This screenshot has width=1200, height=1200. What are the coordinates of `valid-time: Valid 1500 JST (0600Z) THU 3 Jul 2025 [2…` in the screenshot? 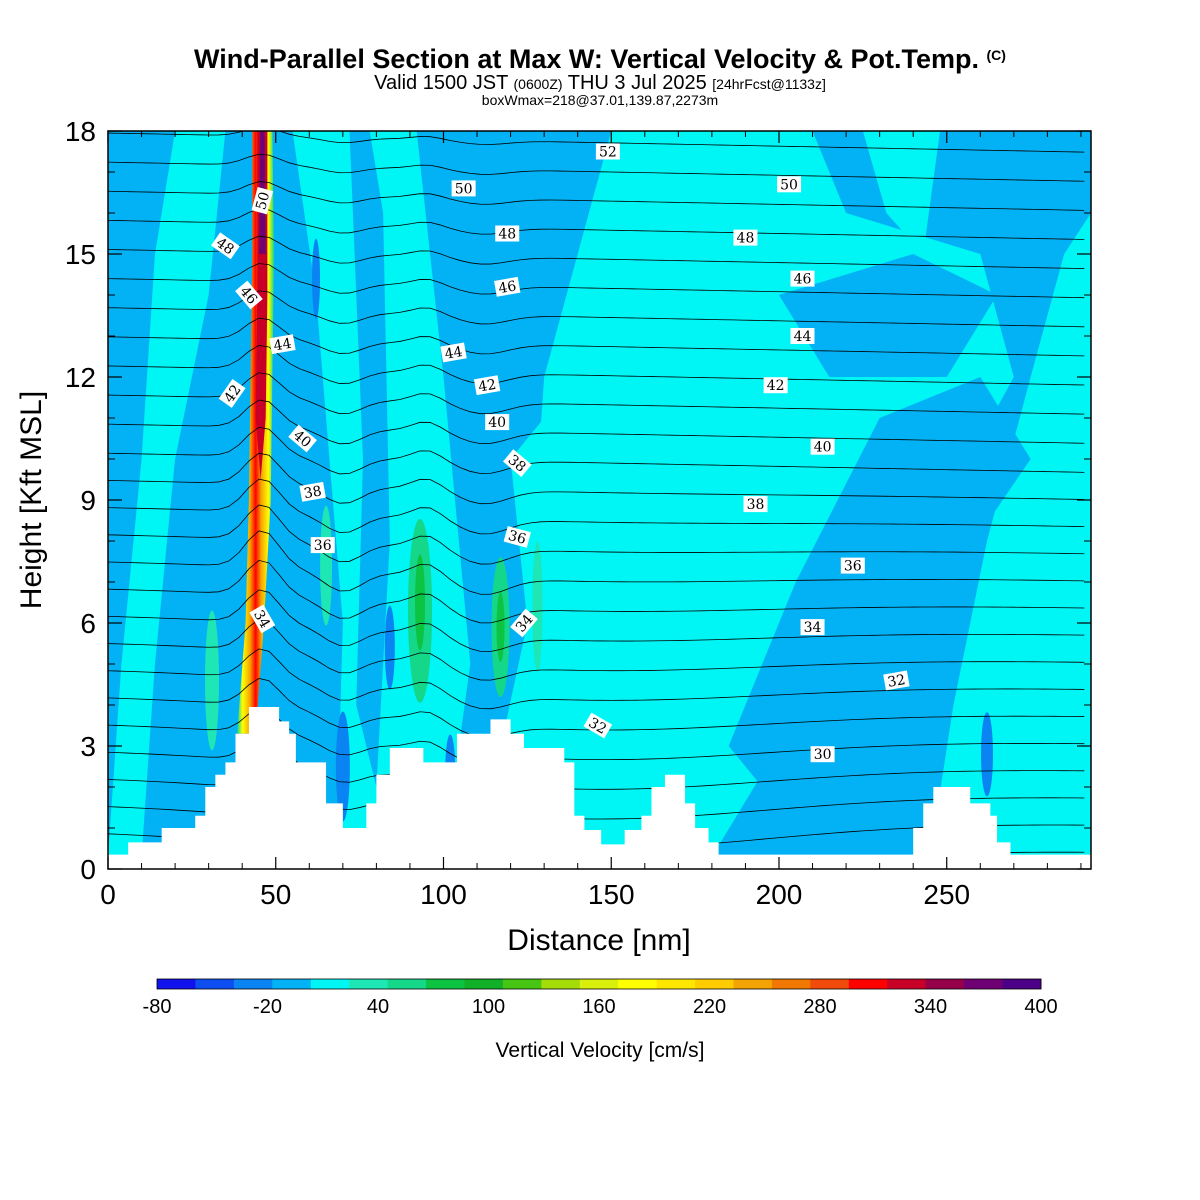 It's located at (600, 83).